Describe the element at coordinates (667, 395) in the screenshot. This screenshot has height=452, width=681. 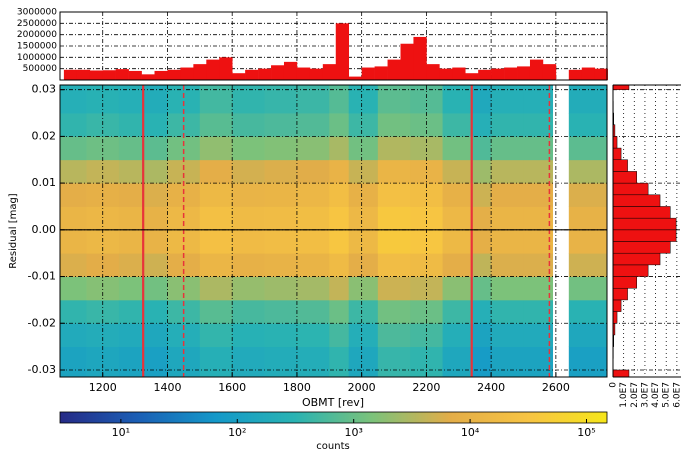
I see `x-tick-label: 5.0E7` at that location.